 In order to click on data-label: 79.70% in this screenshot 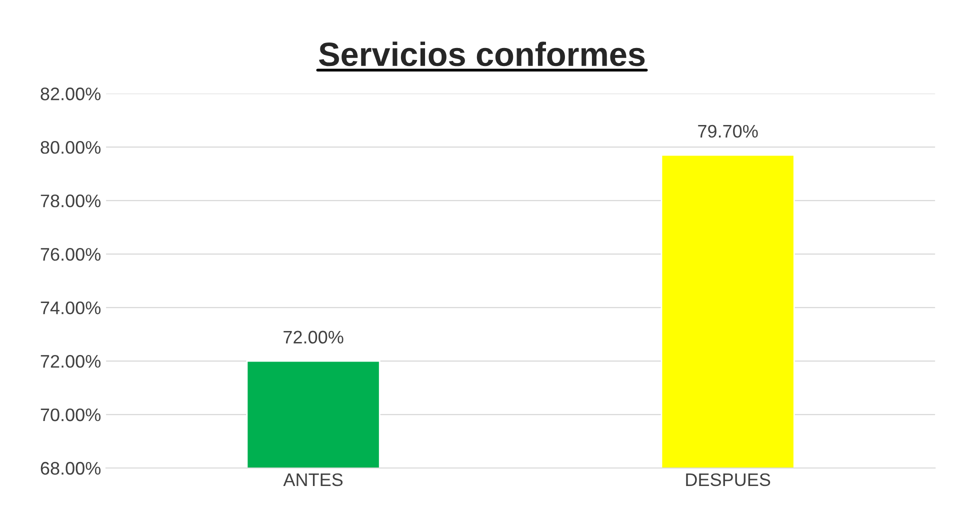, I will do `click(728, 131)`.